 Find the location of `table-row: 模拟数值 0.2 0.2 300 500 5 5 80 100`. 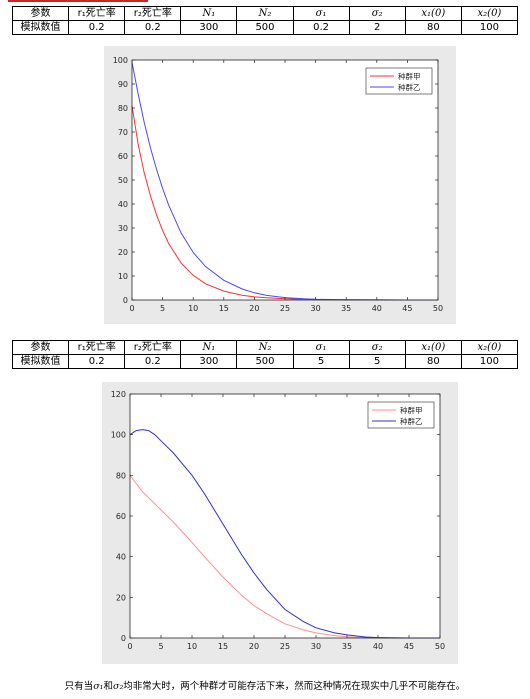

table-row: 模拟数值 0.2 0.2 300 500 5 5 80 100 is located at coordinates (265, 361).